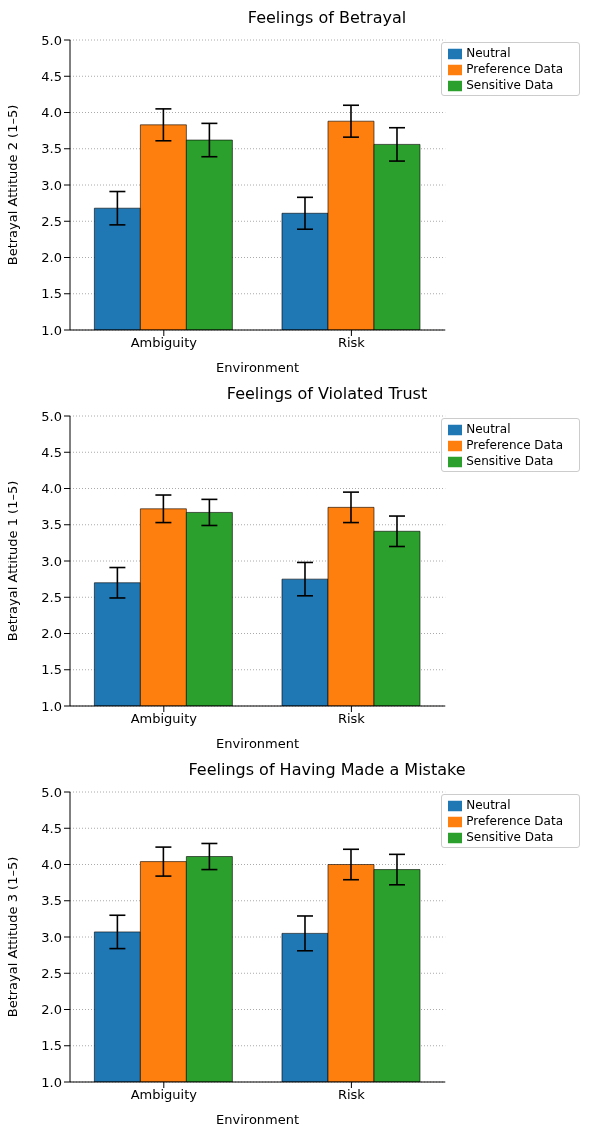  Describe the element at coordinates (327, 770) in the screenshot. I see `chart-title: Feelings of Having Made a Mistake` at that location.